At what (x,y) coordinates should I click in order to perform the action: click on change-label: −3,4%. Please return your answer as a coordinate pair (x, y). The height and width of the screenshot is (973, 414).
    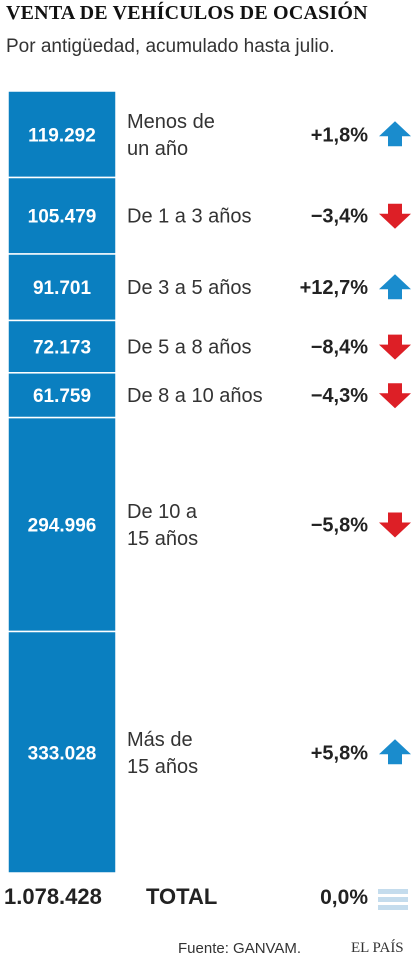
    Looking at the image, I should click on (339, 217).